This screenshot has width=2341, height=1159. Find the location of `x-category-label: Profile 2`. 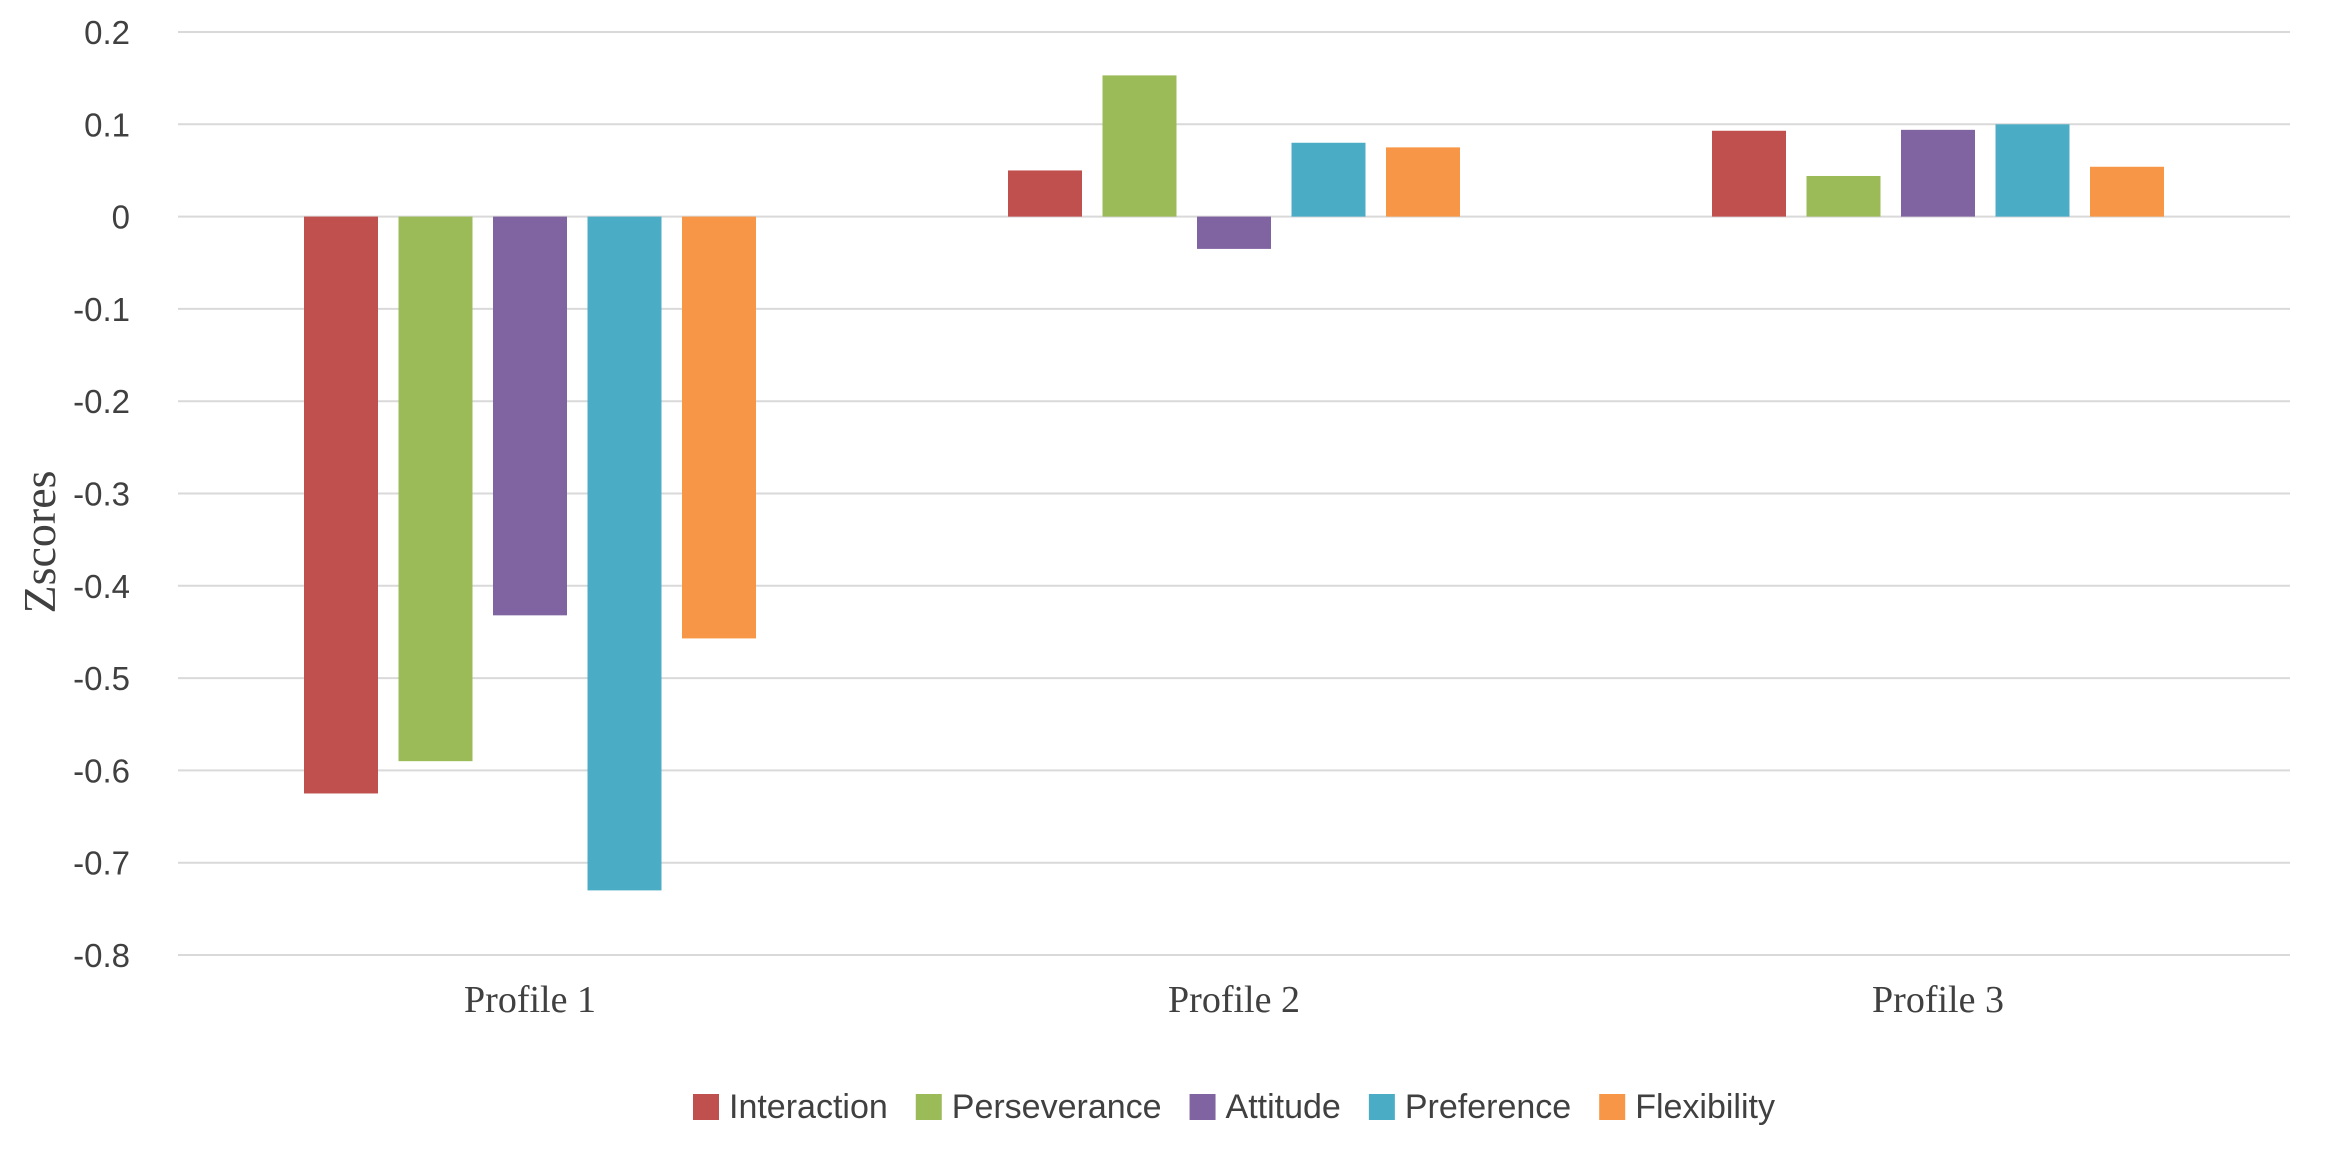

x-category-label: Profile 2 is located at coordinates (1234, 1000).